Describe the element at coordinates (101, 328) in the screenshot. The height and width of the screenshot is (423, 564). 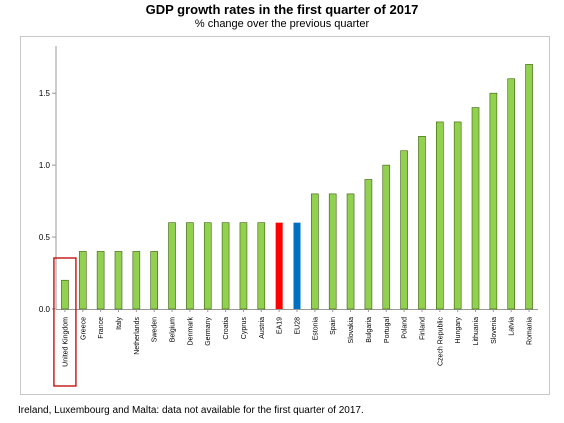
I see `x-tick-label: France` at that location.